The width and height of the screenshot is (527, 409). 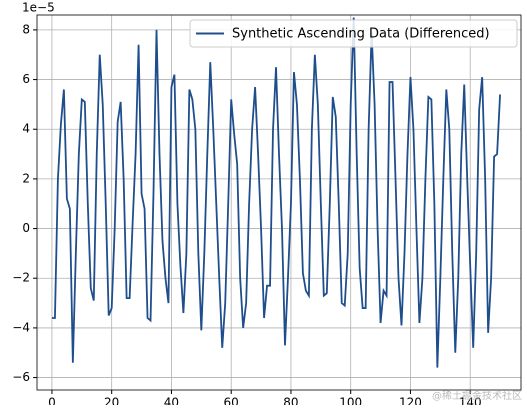 What do you see at coordinates (26, 129) in the screenshot?
I see `y-tick-label: 4` at bounding box center [26, 129].